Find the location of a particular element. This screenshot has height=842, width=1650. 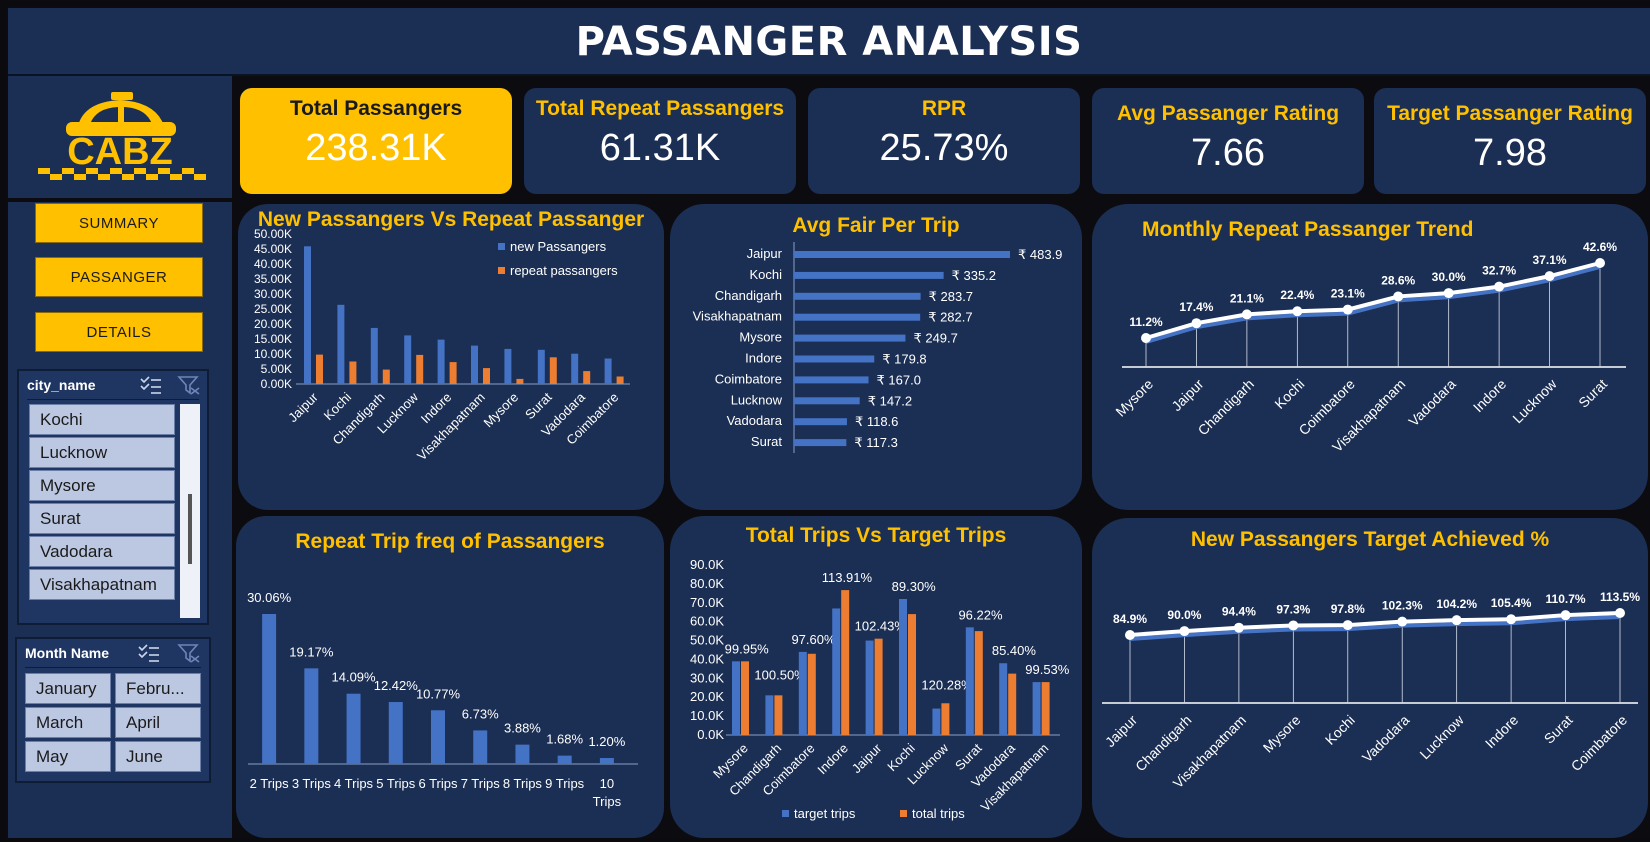

chart-title: New Passangers Target Achieved % is located at coordinates (1370, 539).